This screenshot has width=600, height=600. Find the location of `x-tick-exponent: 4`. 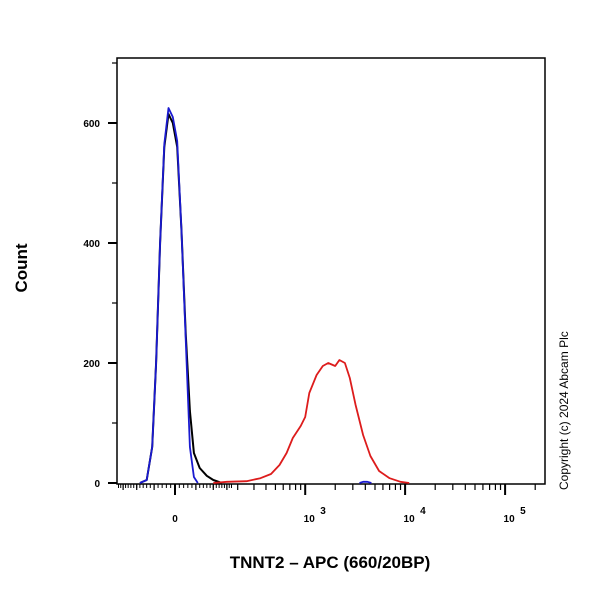

x-tick-exponent: 4 is located at coordinates (423, 511).